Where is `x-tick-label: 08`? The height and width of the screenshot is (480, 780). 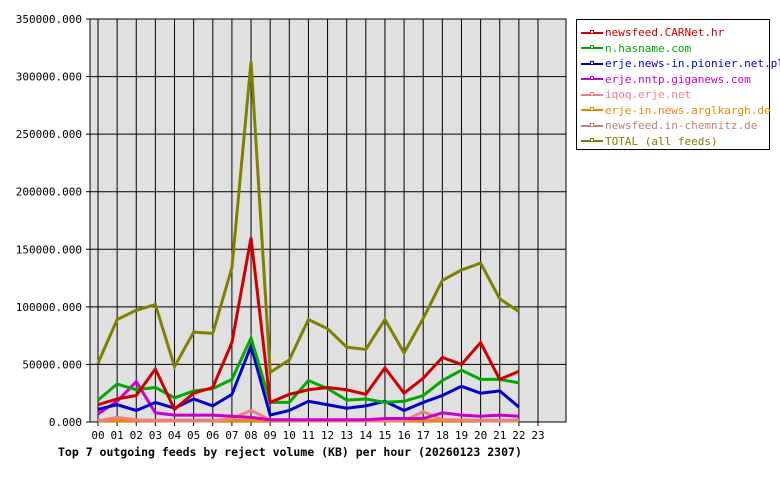 x-tick-label: 08 is located at coordinates (250, 435).